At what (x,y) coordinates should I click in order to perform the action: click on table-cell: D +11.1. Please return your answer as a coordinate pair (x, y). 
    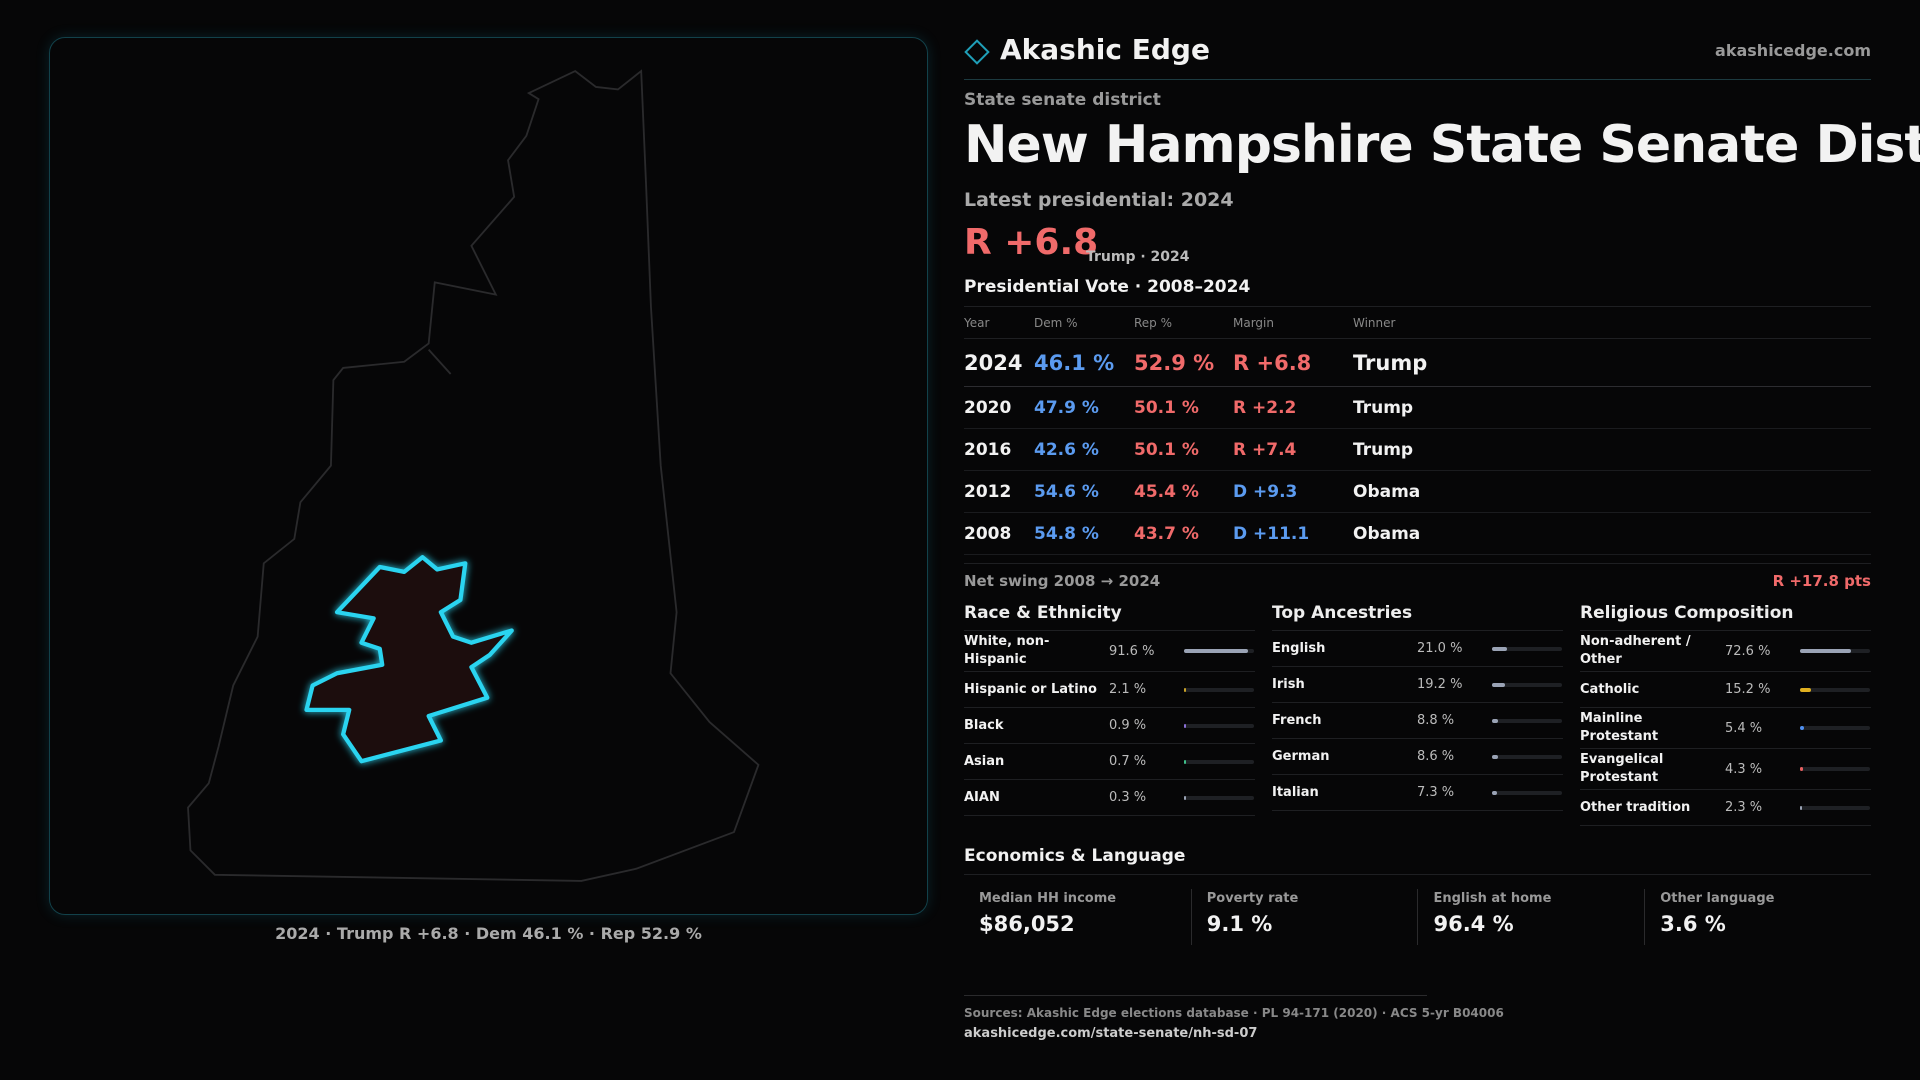
    Looking at the image, I should click on (1271, 533).